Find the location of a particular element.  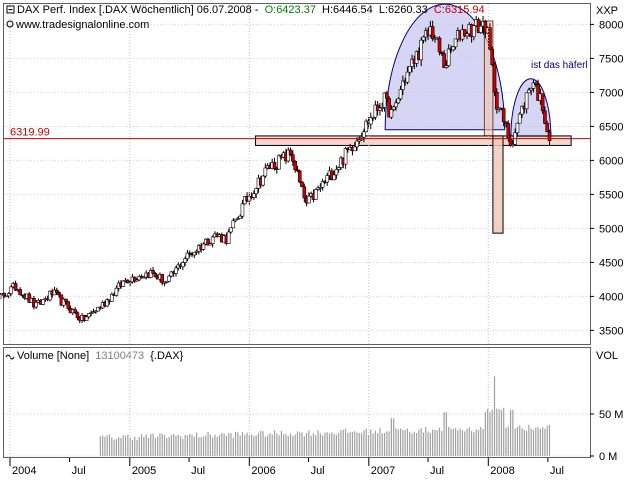

volume-header: Volume [None] 13100473 {.DAX} VOL is located at coordinates (311, 356).